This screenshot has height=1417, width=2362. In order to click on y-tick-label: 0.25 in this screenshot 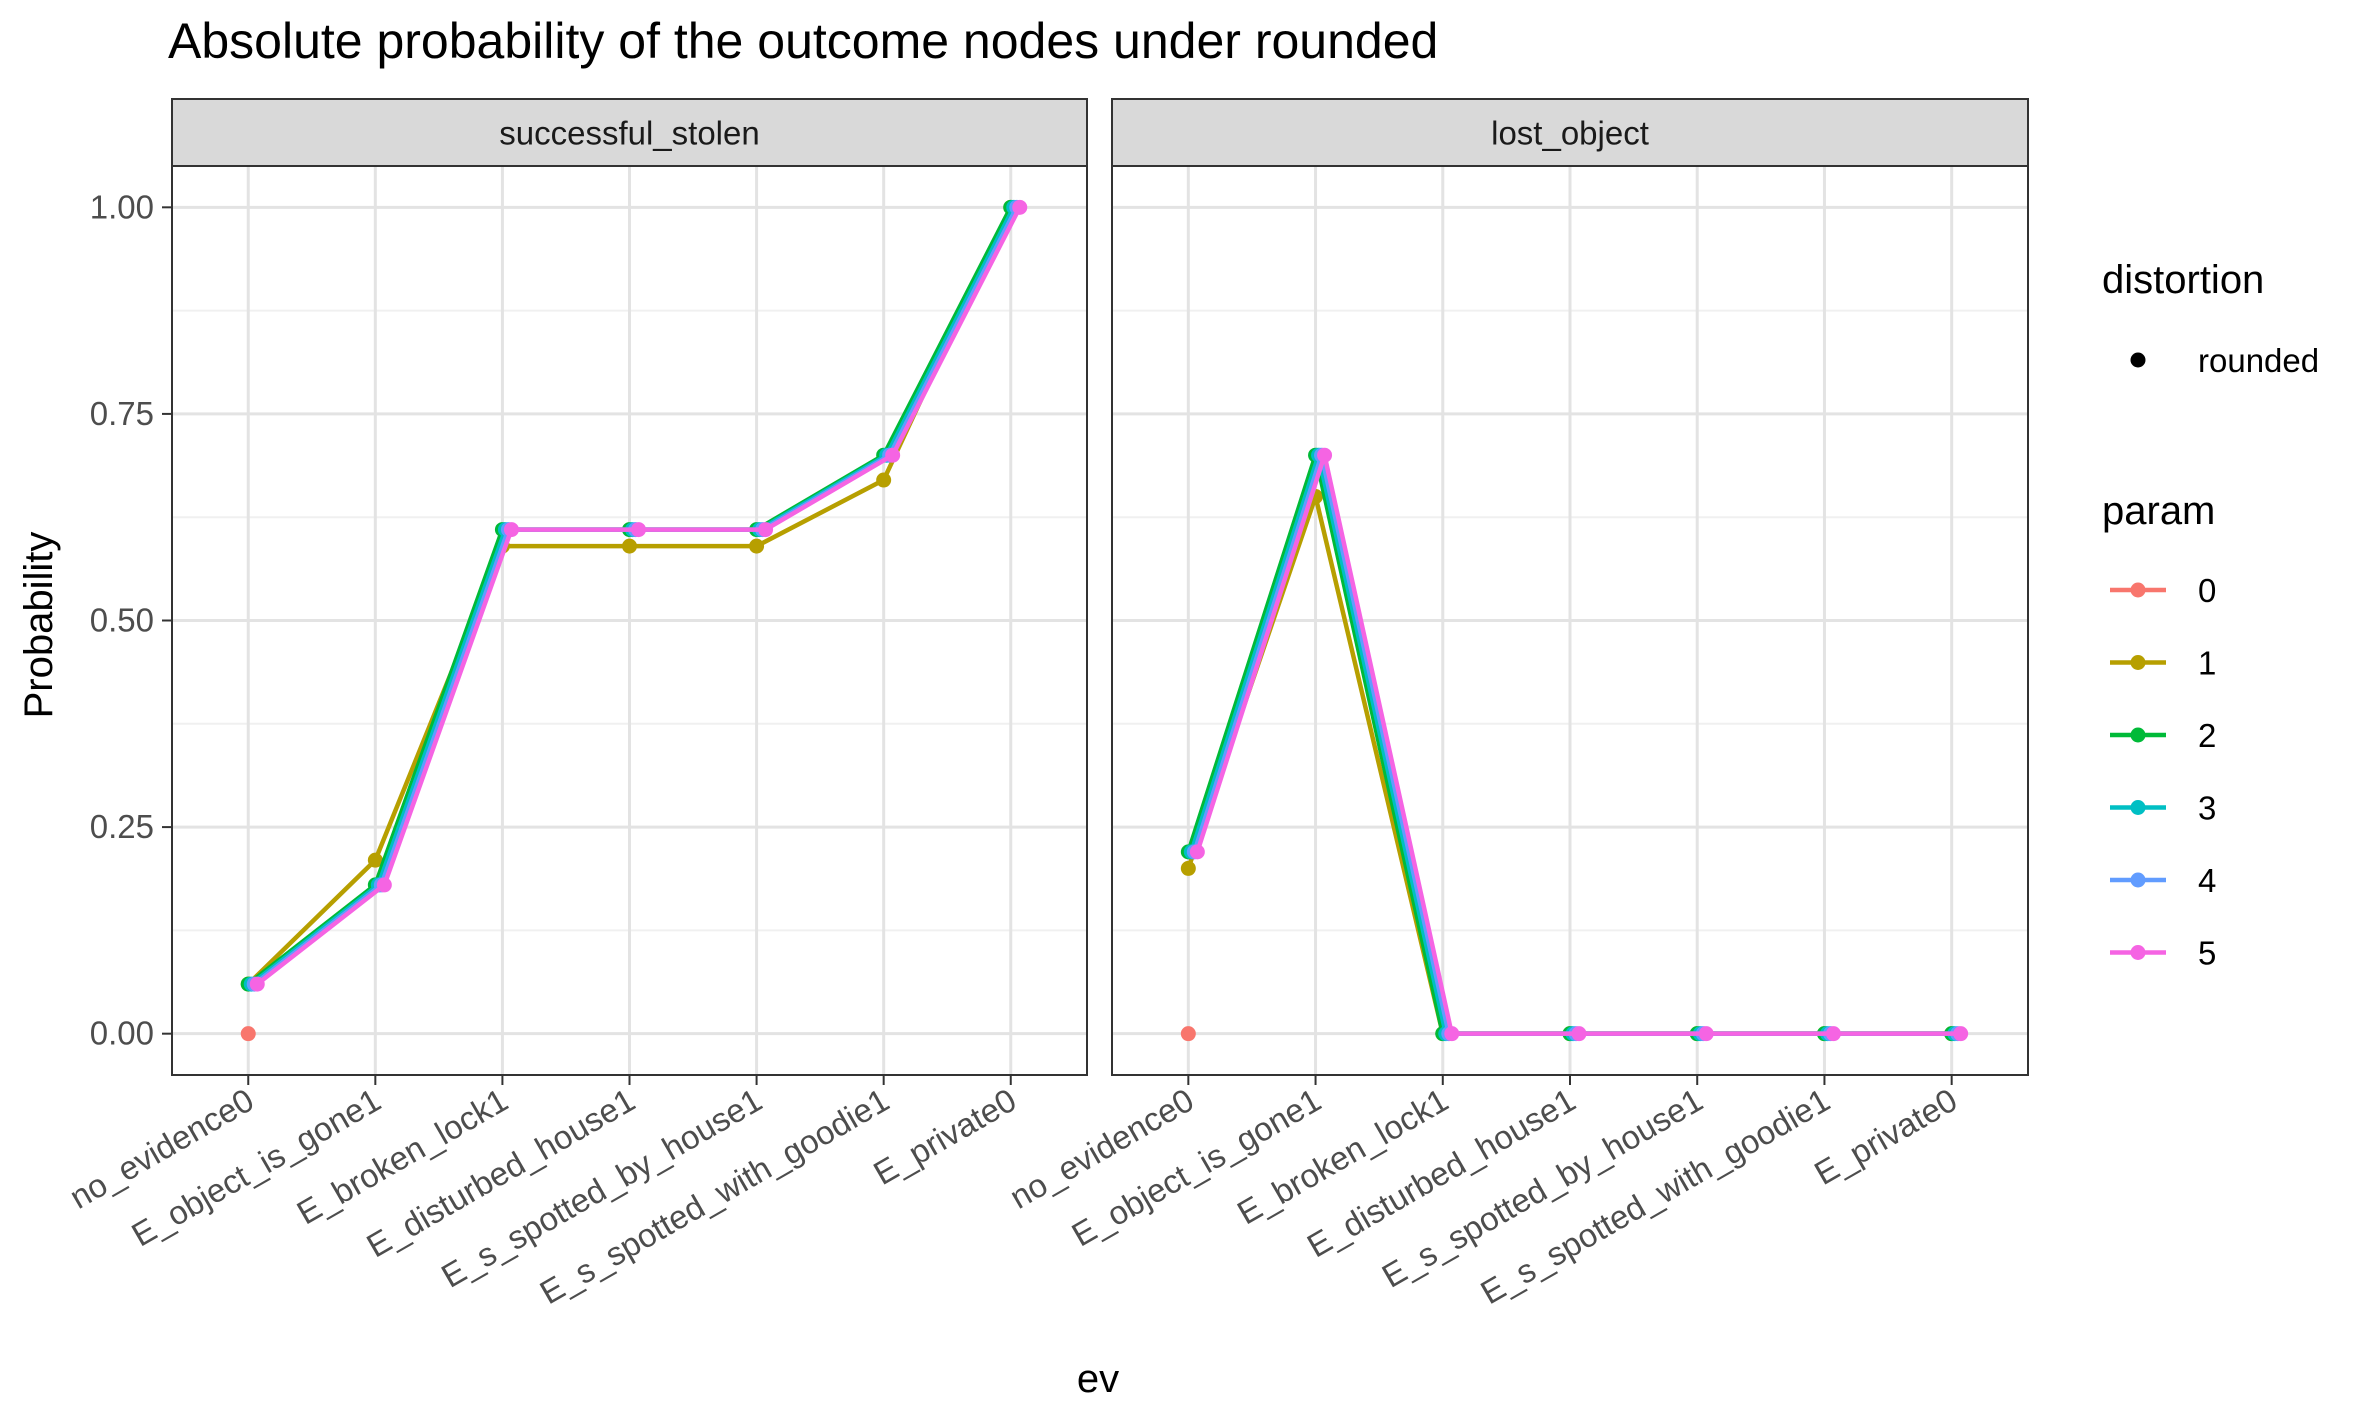, I will do `click(122, 826)`.